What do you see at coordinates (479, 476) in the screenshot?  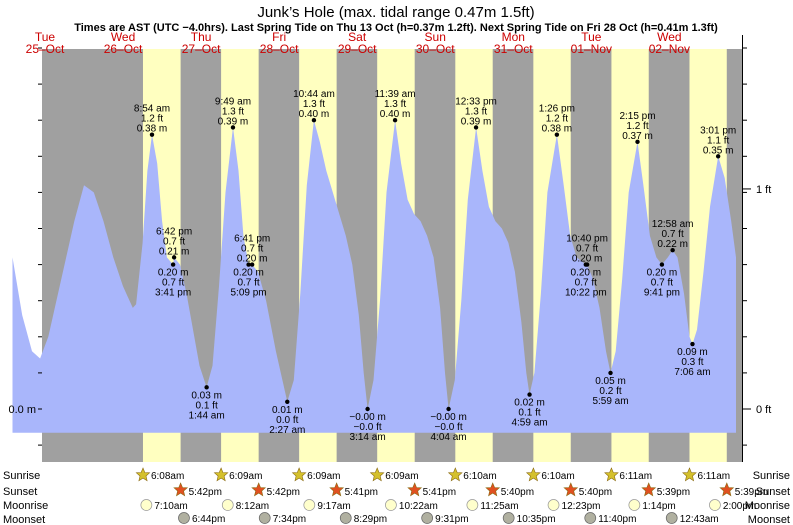 I see `sunrise-time: 6:10am` at bounding box center [479, 476].